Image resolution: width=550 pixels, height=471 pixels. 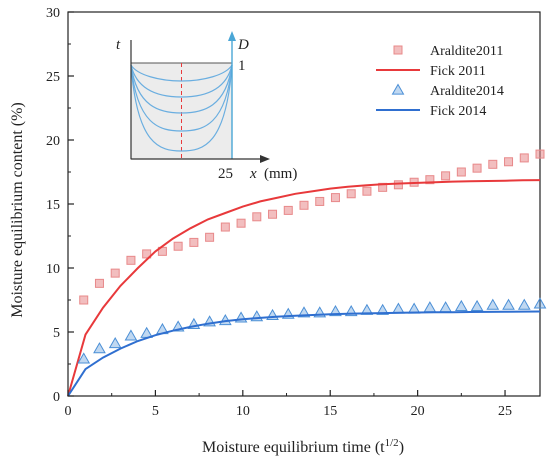 I want to click on inset-x-end-label: 25, so click(x=225, y=174).